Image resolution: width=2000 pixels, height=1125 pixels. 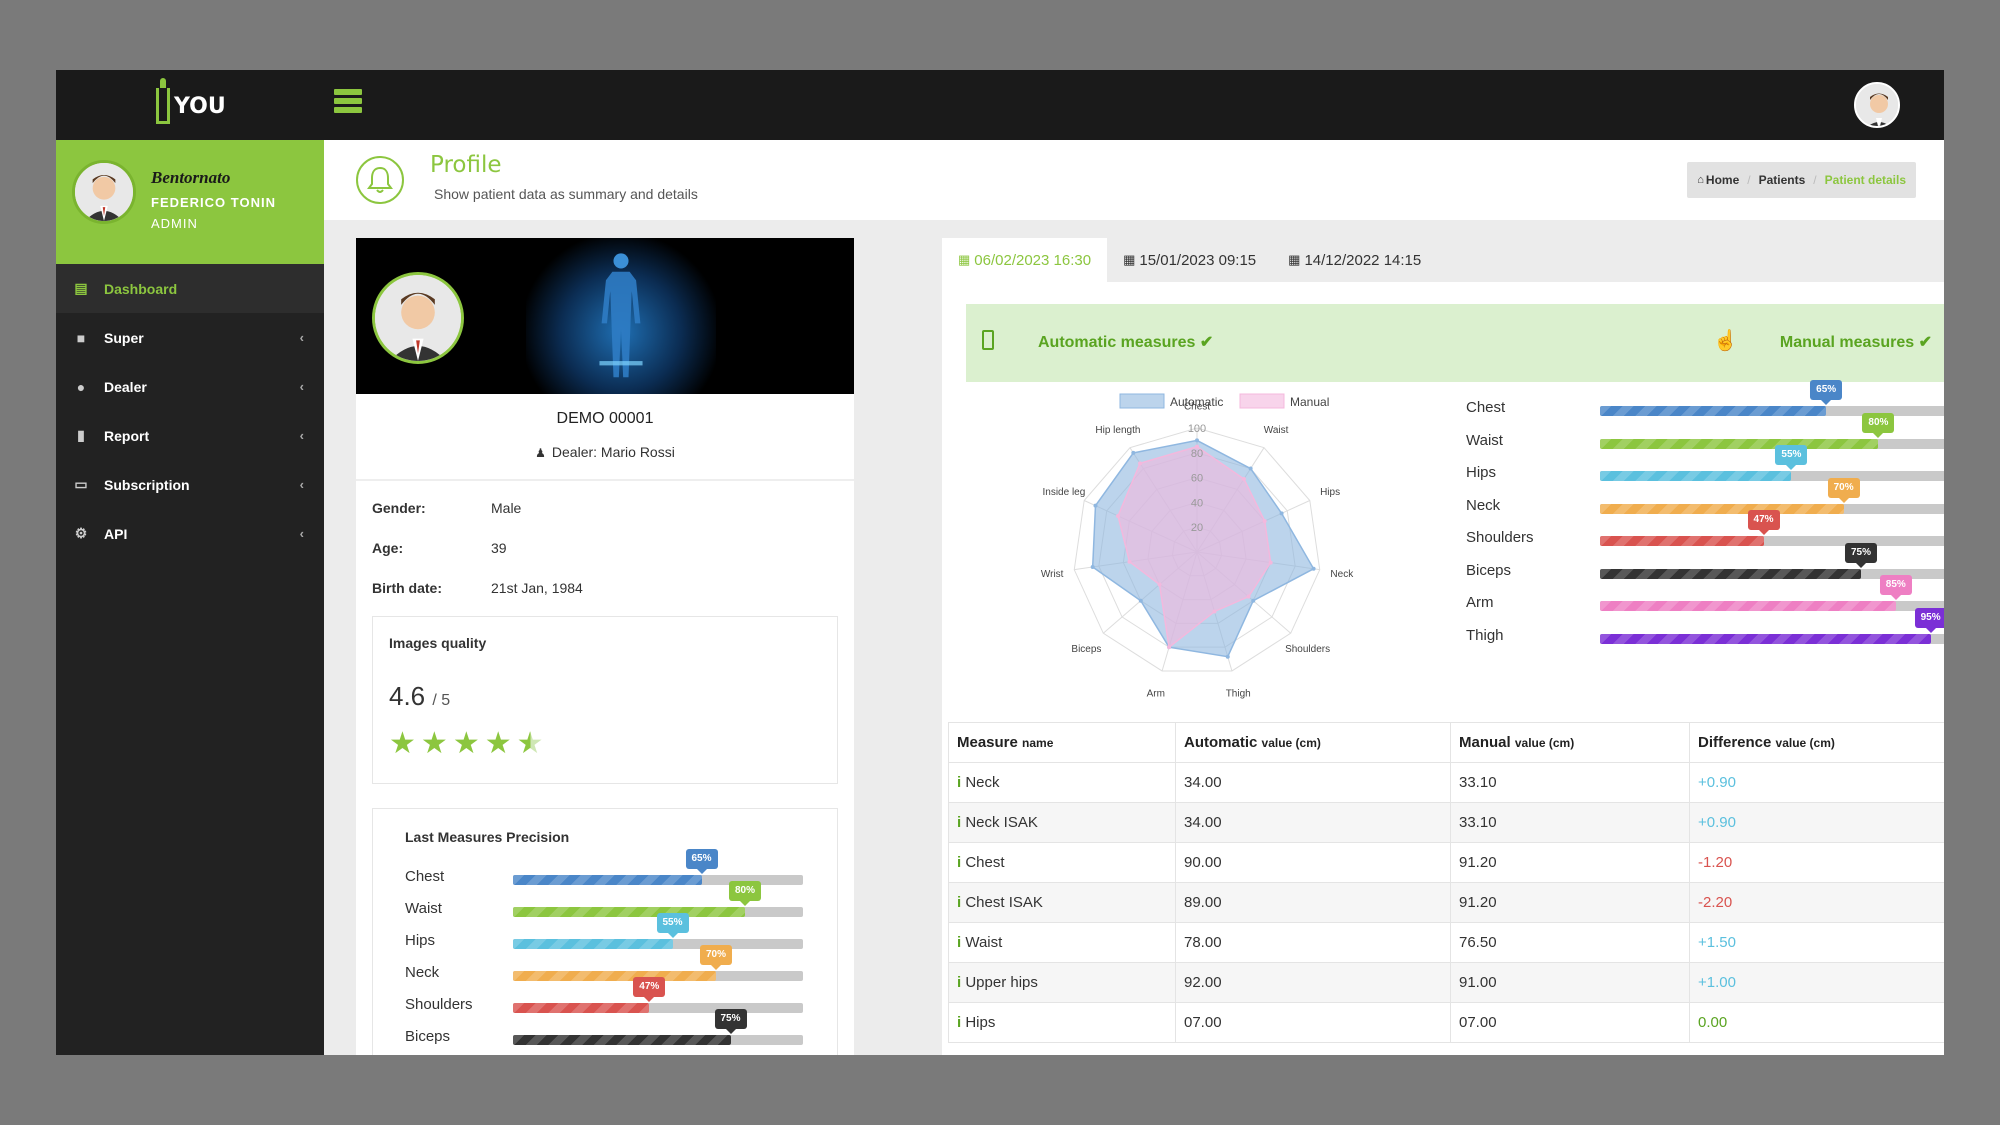 I want to click on table-cell-manual: 07.00, so click(x=1570, y=1022).